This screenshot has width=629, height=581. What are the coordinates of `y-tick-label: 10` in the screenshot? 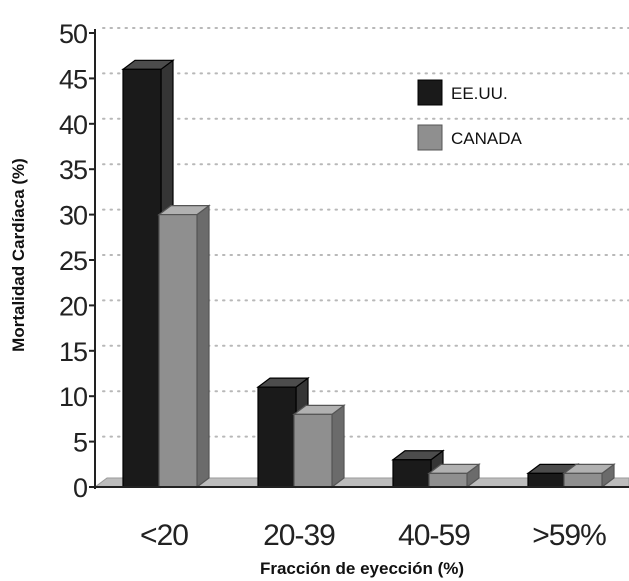 It's located at (73, 397).